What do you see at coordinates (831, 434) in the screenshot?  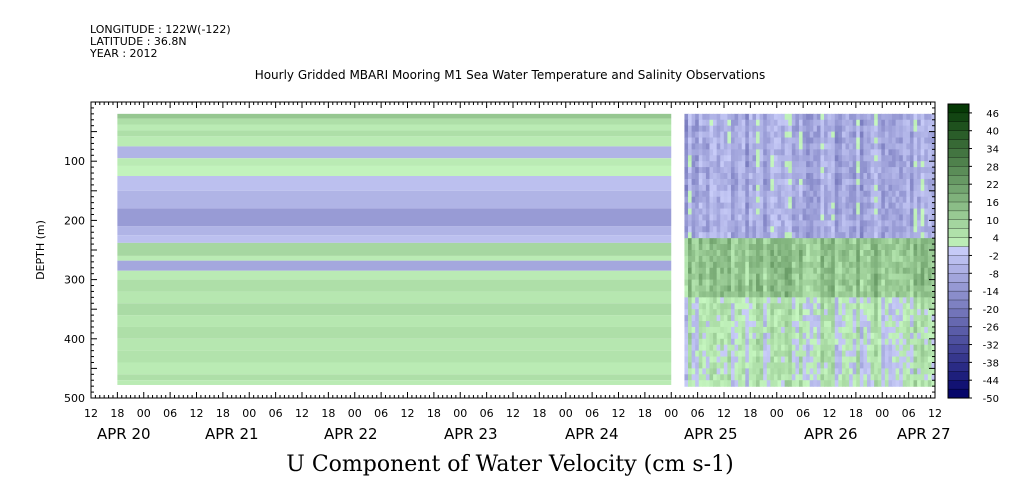 I see `x-date-label: APR 26` at bounding box center [831, 434].